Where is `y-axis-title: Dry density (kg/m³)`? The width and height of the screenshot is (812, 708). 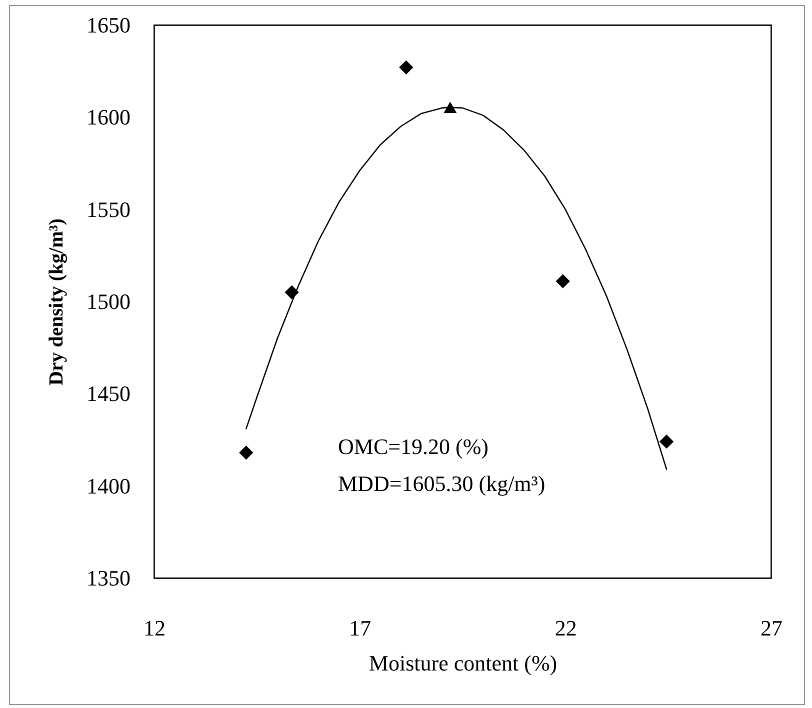
y-axis-title: Dry density (kg/m³) is located at coordinates (57, 302).